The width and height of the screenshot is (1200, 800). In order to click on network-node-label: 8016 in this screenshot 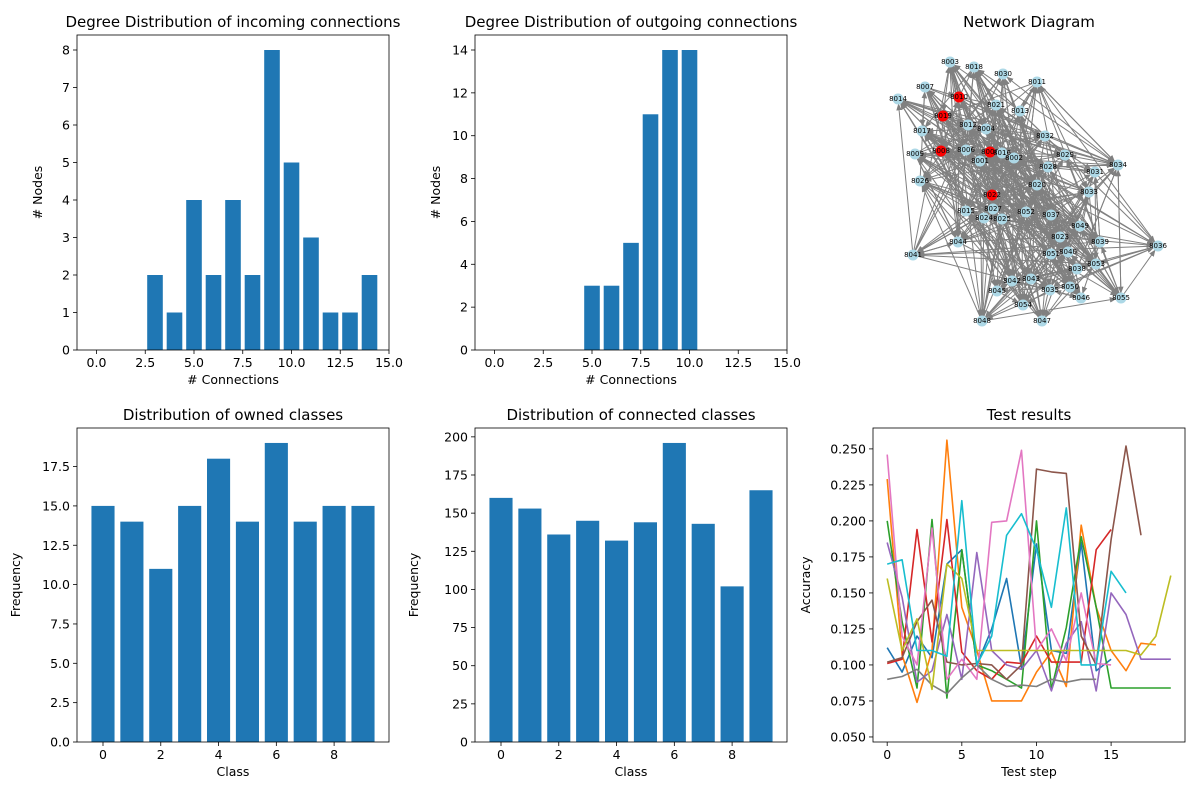, I will do `click(1002, 153)`.